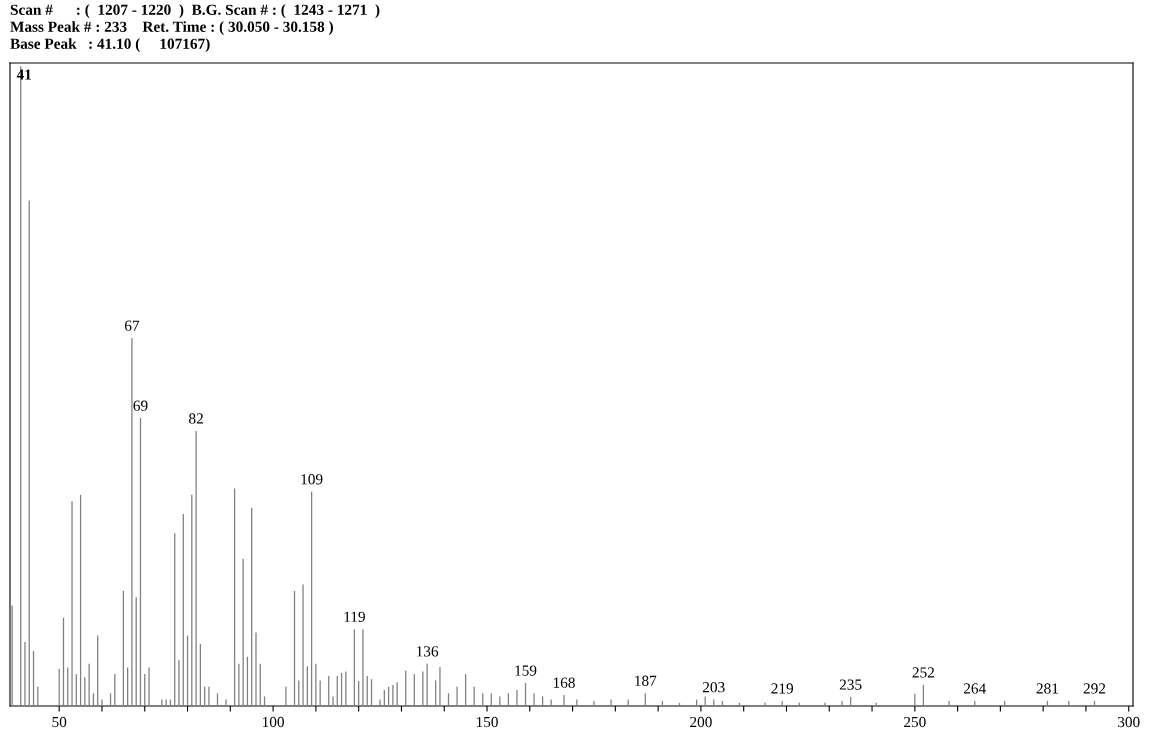  What do you see at coordinates (132, 325) in the screenshot?
I see `annotation: 67` at bounding box center [132, 325].